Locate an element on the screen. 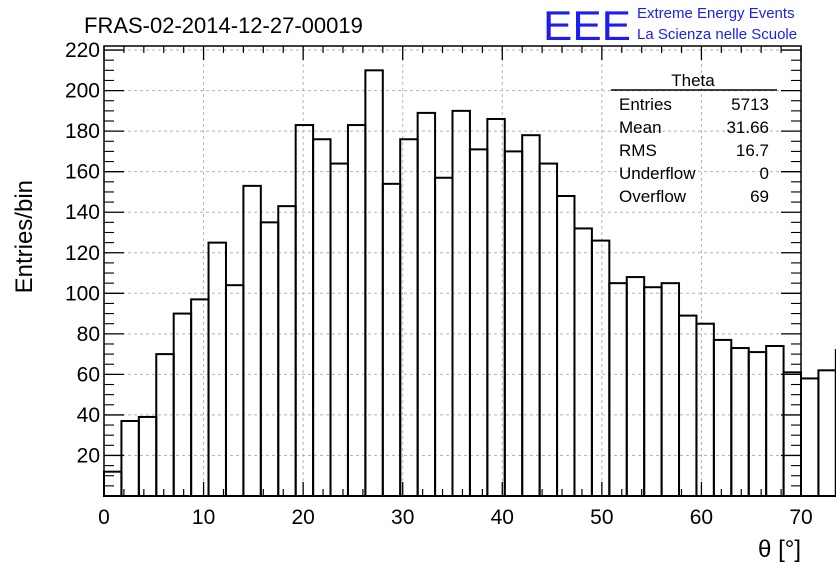 This screenshot has width=836, height=572. y-tick-label: 220 is located at coordinates (82, 50).